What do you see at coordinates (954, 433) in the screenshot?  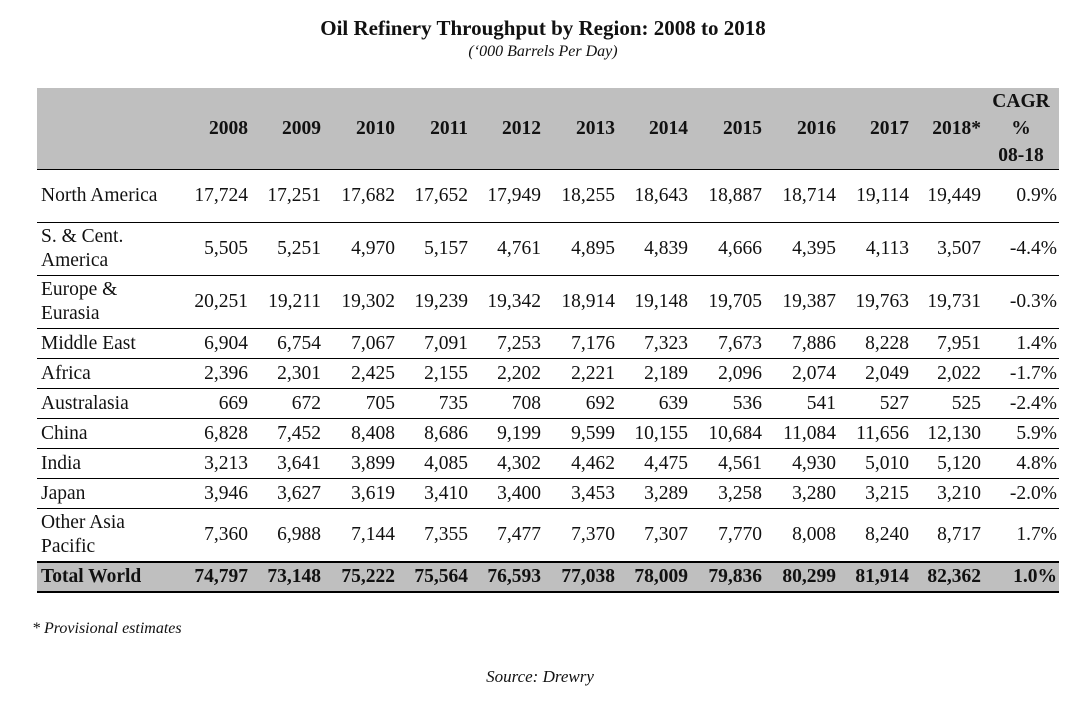 I see `value-cell: 12,130` at bounding box center [954, 433].